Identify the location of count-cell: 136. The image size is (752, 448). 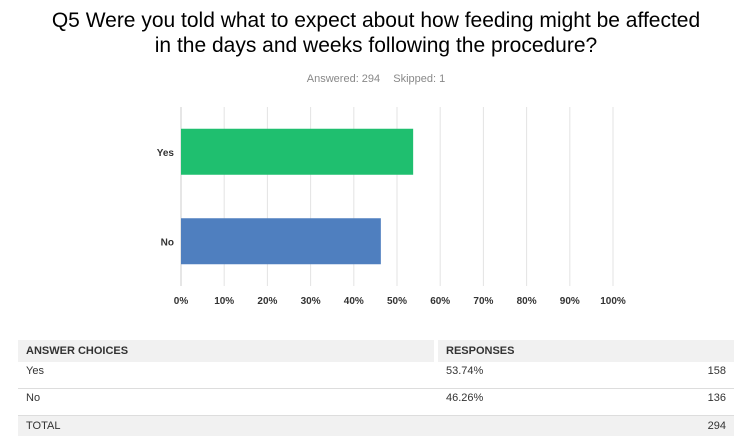
(675, 402).